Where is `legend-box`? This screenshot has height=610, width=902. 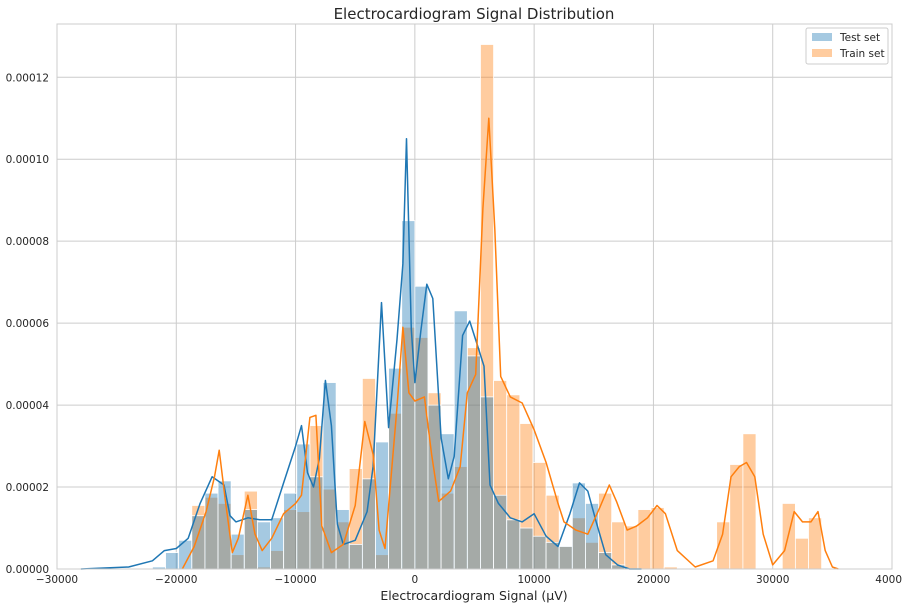 legend-box is located at coordinates (847, 46).